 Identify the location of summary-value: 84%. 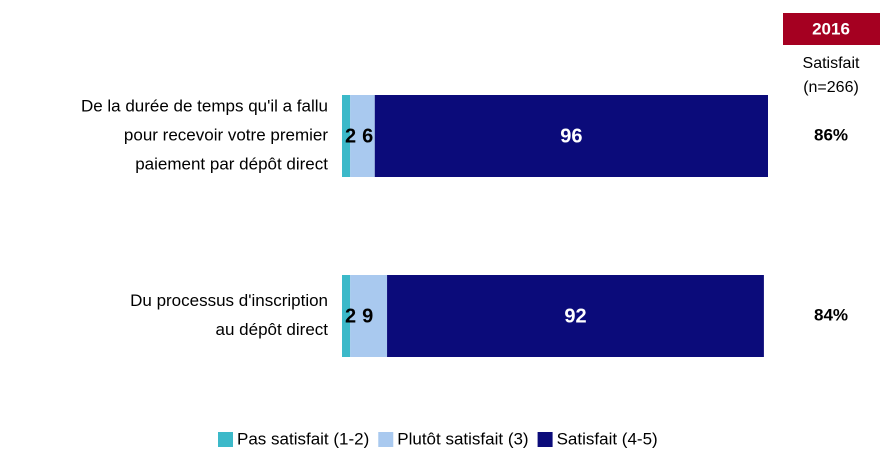
(831, 314).